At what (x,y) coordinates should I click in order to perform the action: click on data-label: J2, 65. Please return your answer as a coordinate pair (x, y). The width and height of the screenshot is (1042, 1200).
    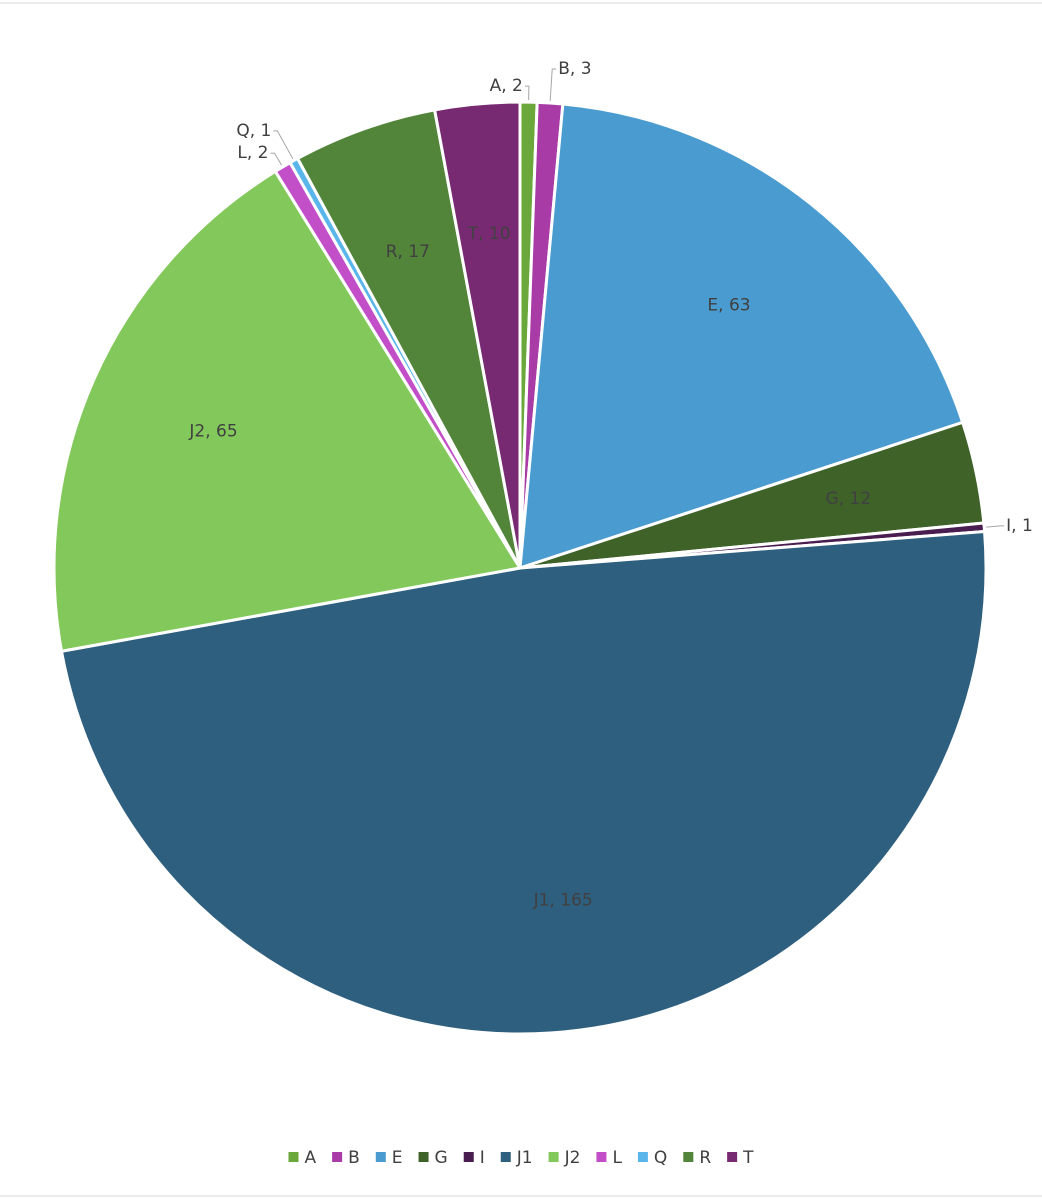
    Looking at the image, I should click on (212, 431).